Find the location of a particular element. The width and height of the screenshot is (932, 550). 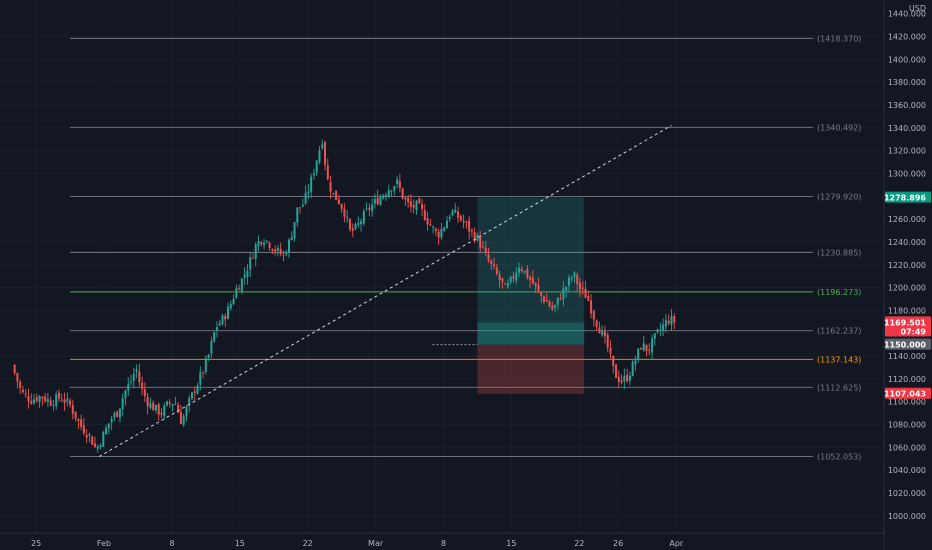

y-tick-label: 1020.000 is located at coordinates (907, 493).